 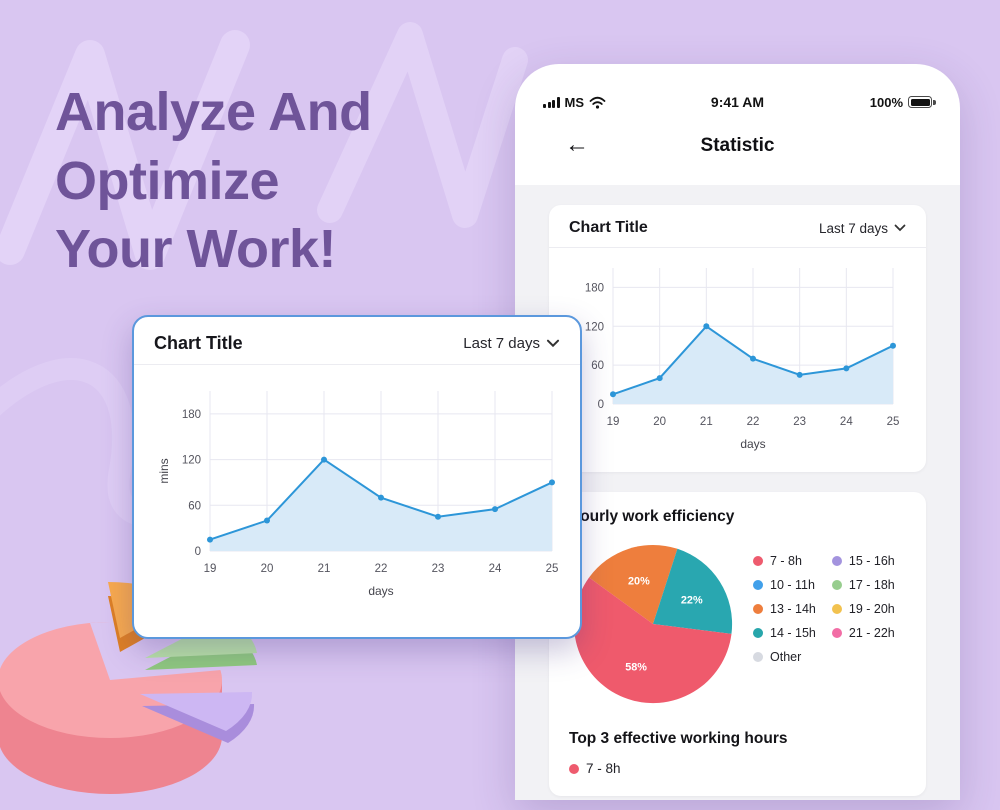 What do you see at coordinates (551, 102) in the screenshot?
I see `signal-icon` at bounding box center [551, 102].